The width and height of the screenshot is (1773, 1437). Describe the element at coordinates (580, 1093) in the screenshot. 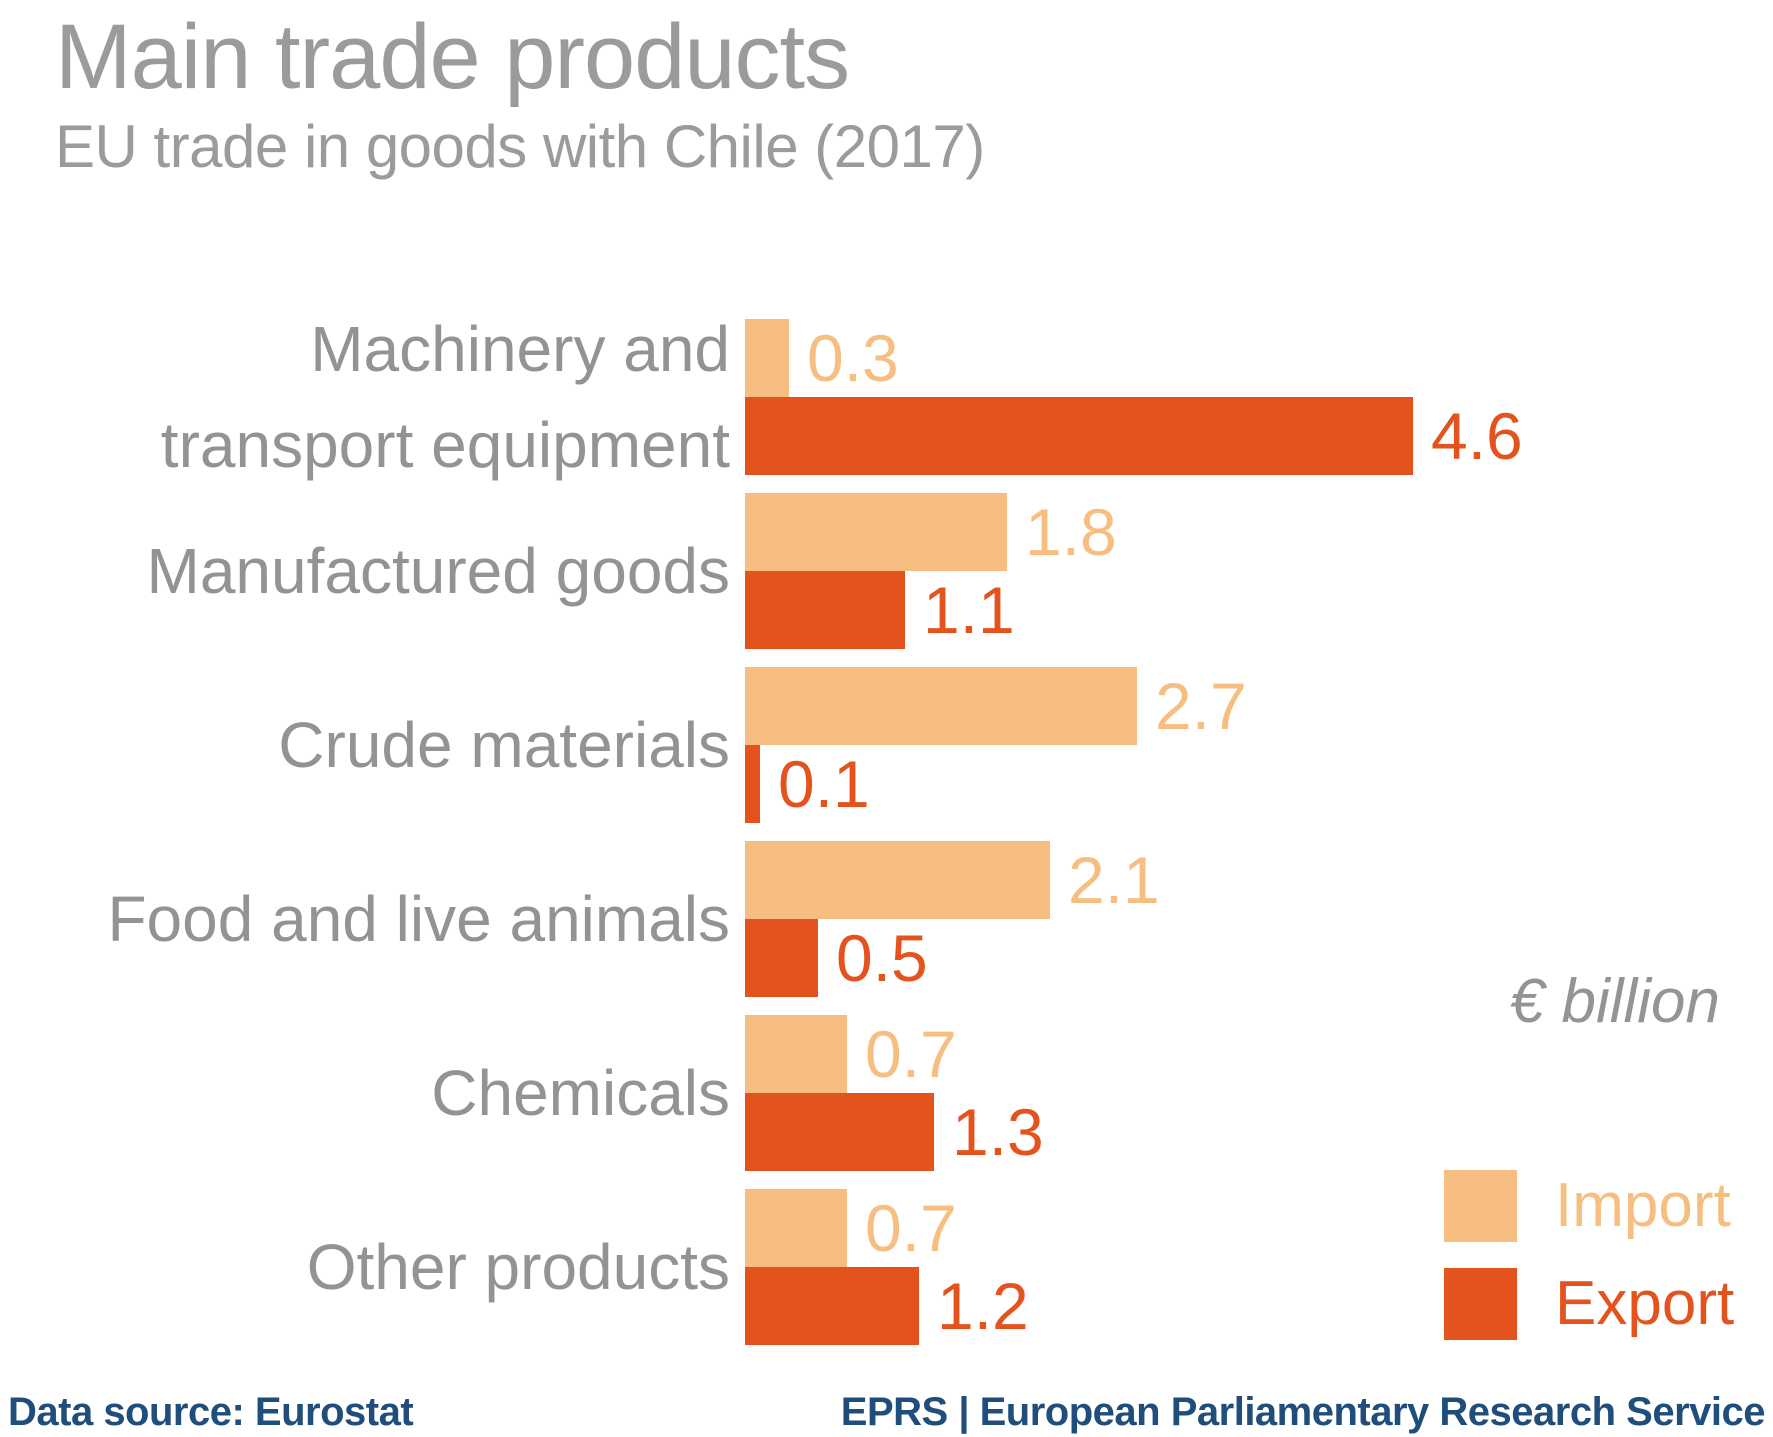

I see `category-label: Chemicals` at that location.